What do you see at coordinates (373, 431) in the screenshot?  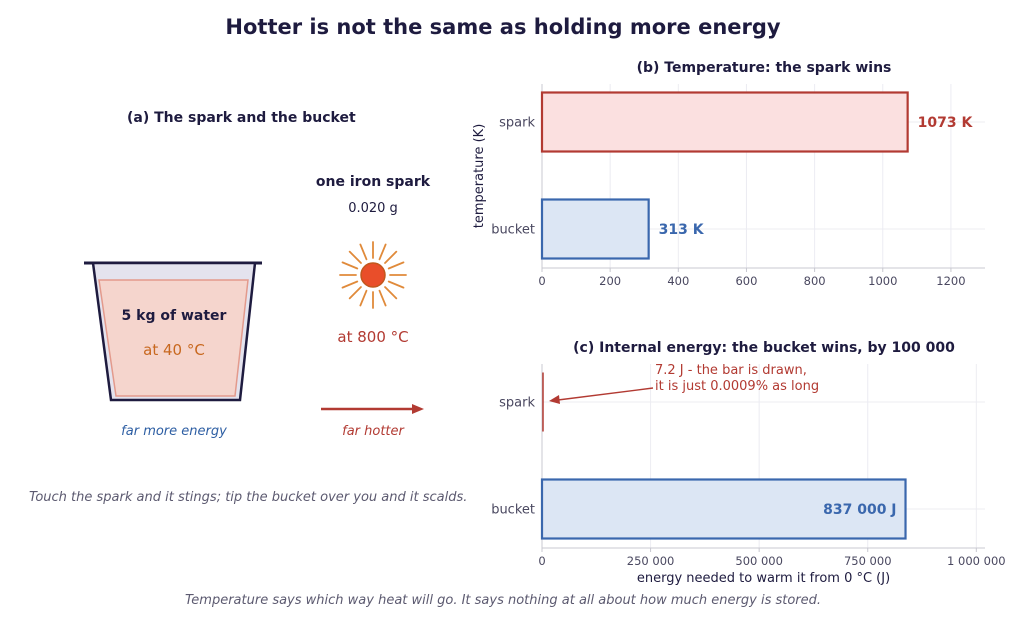 I see `spark-caption: far hotter` at bounding box center [373, 431].